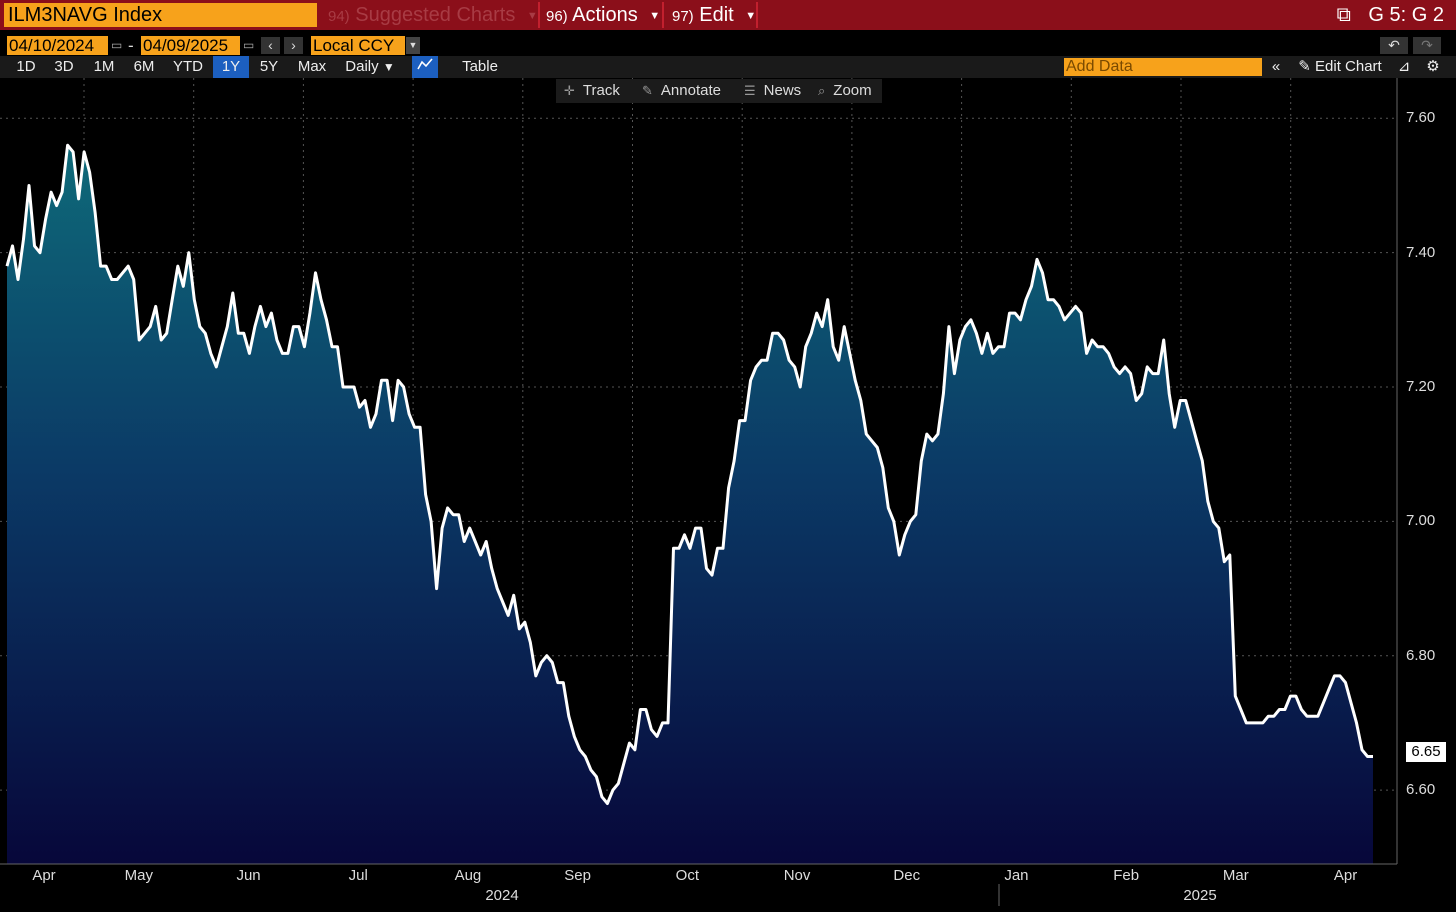  I want to click on x-tick-label: Mar, so click(1235, 875).